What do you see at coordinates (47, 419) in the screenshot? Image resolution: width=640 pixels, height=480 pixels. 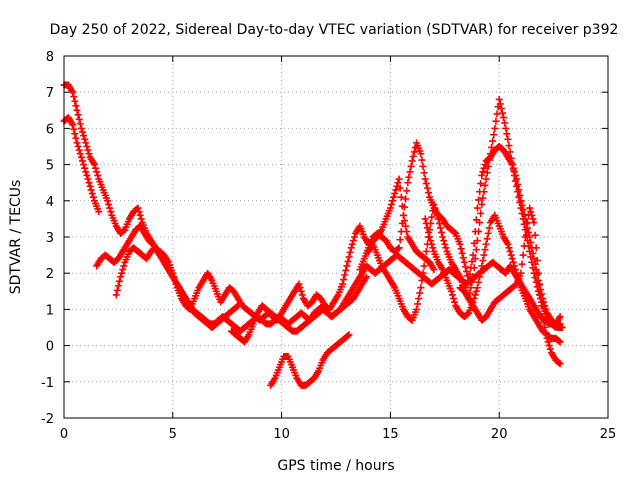 I see `y-tick-label: -2` at bounding box center [47, 419].